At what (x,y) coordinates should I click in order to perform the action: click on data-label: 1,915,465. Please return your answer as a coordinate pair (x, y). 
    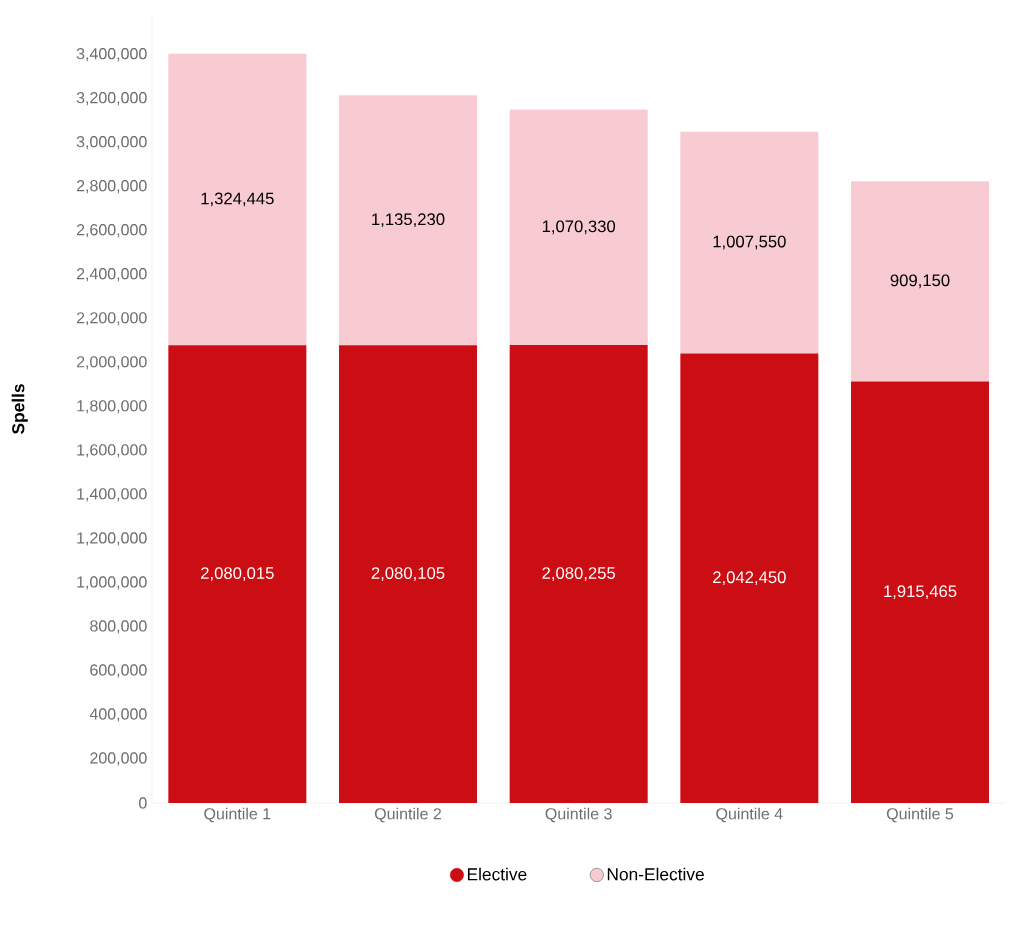
    Looking at the image, I should click on (920, 592).